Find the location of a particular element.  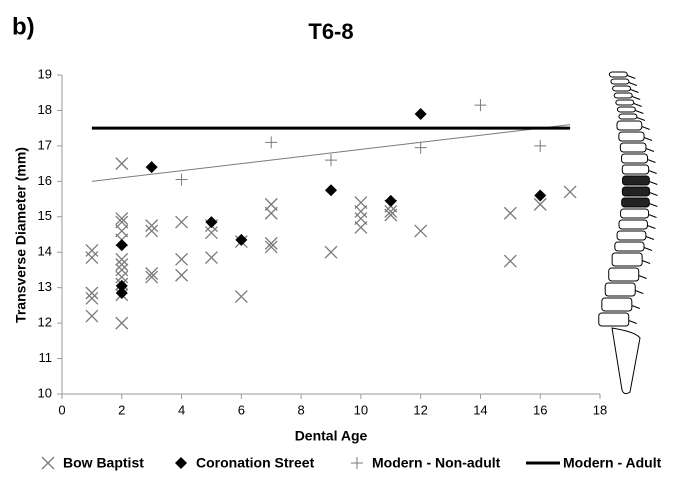

x-tick-label: 12 is located at coordinates (420, 409).